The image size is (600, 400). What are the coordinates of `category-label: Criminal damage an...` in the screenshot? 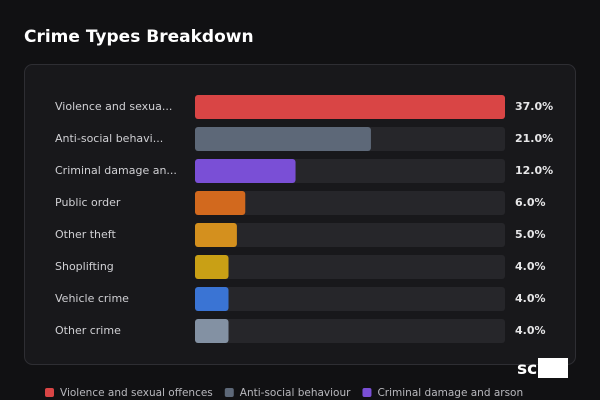 It's located at (116, 170).